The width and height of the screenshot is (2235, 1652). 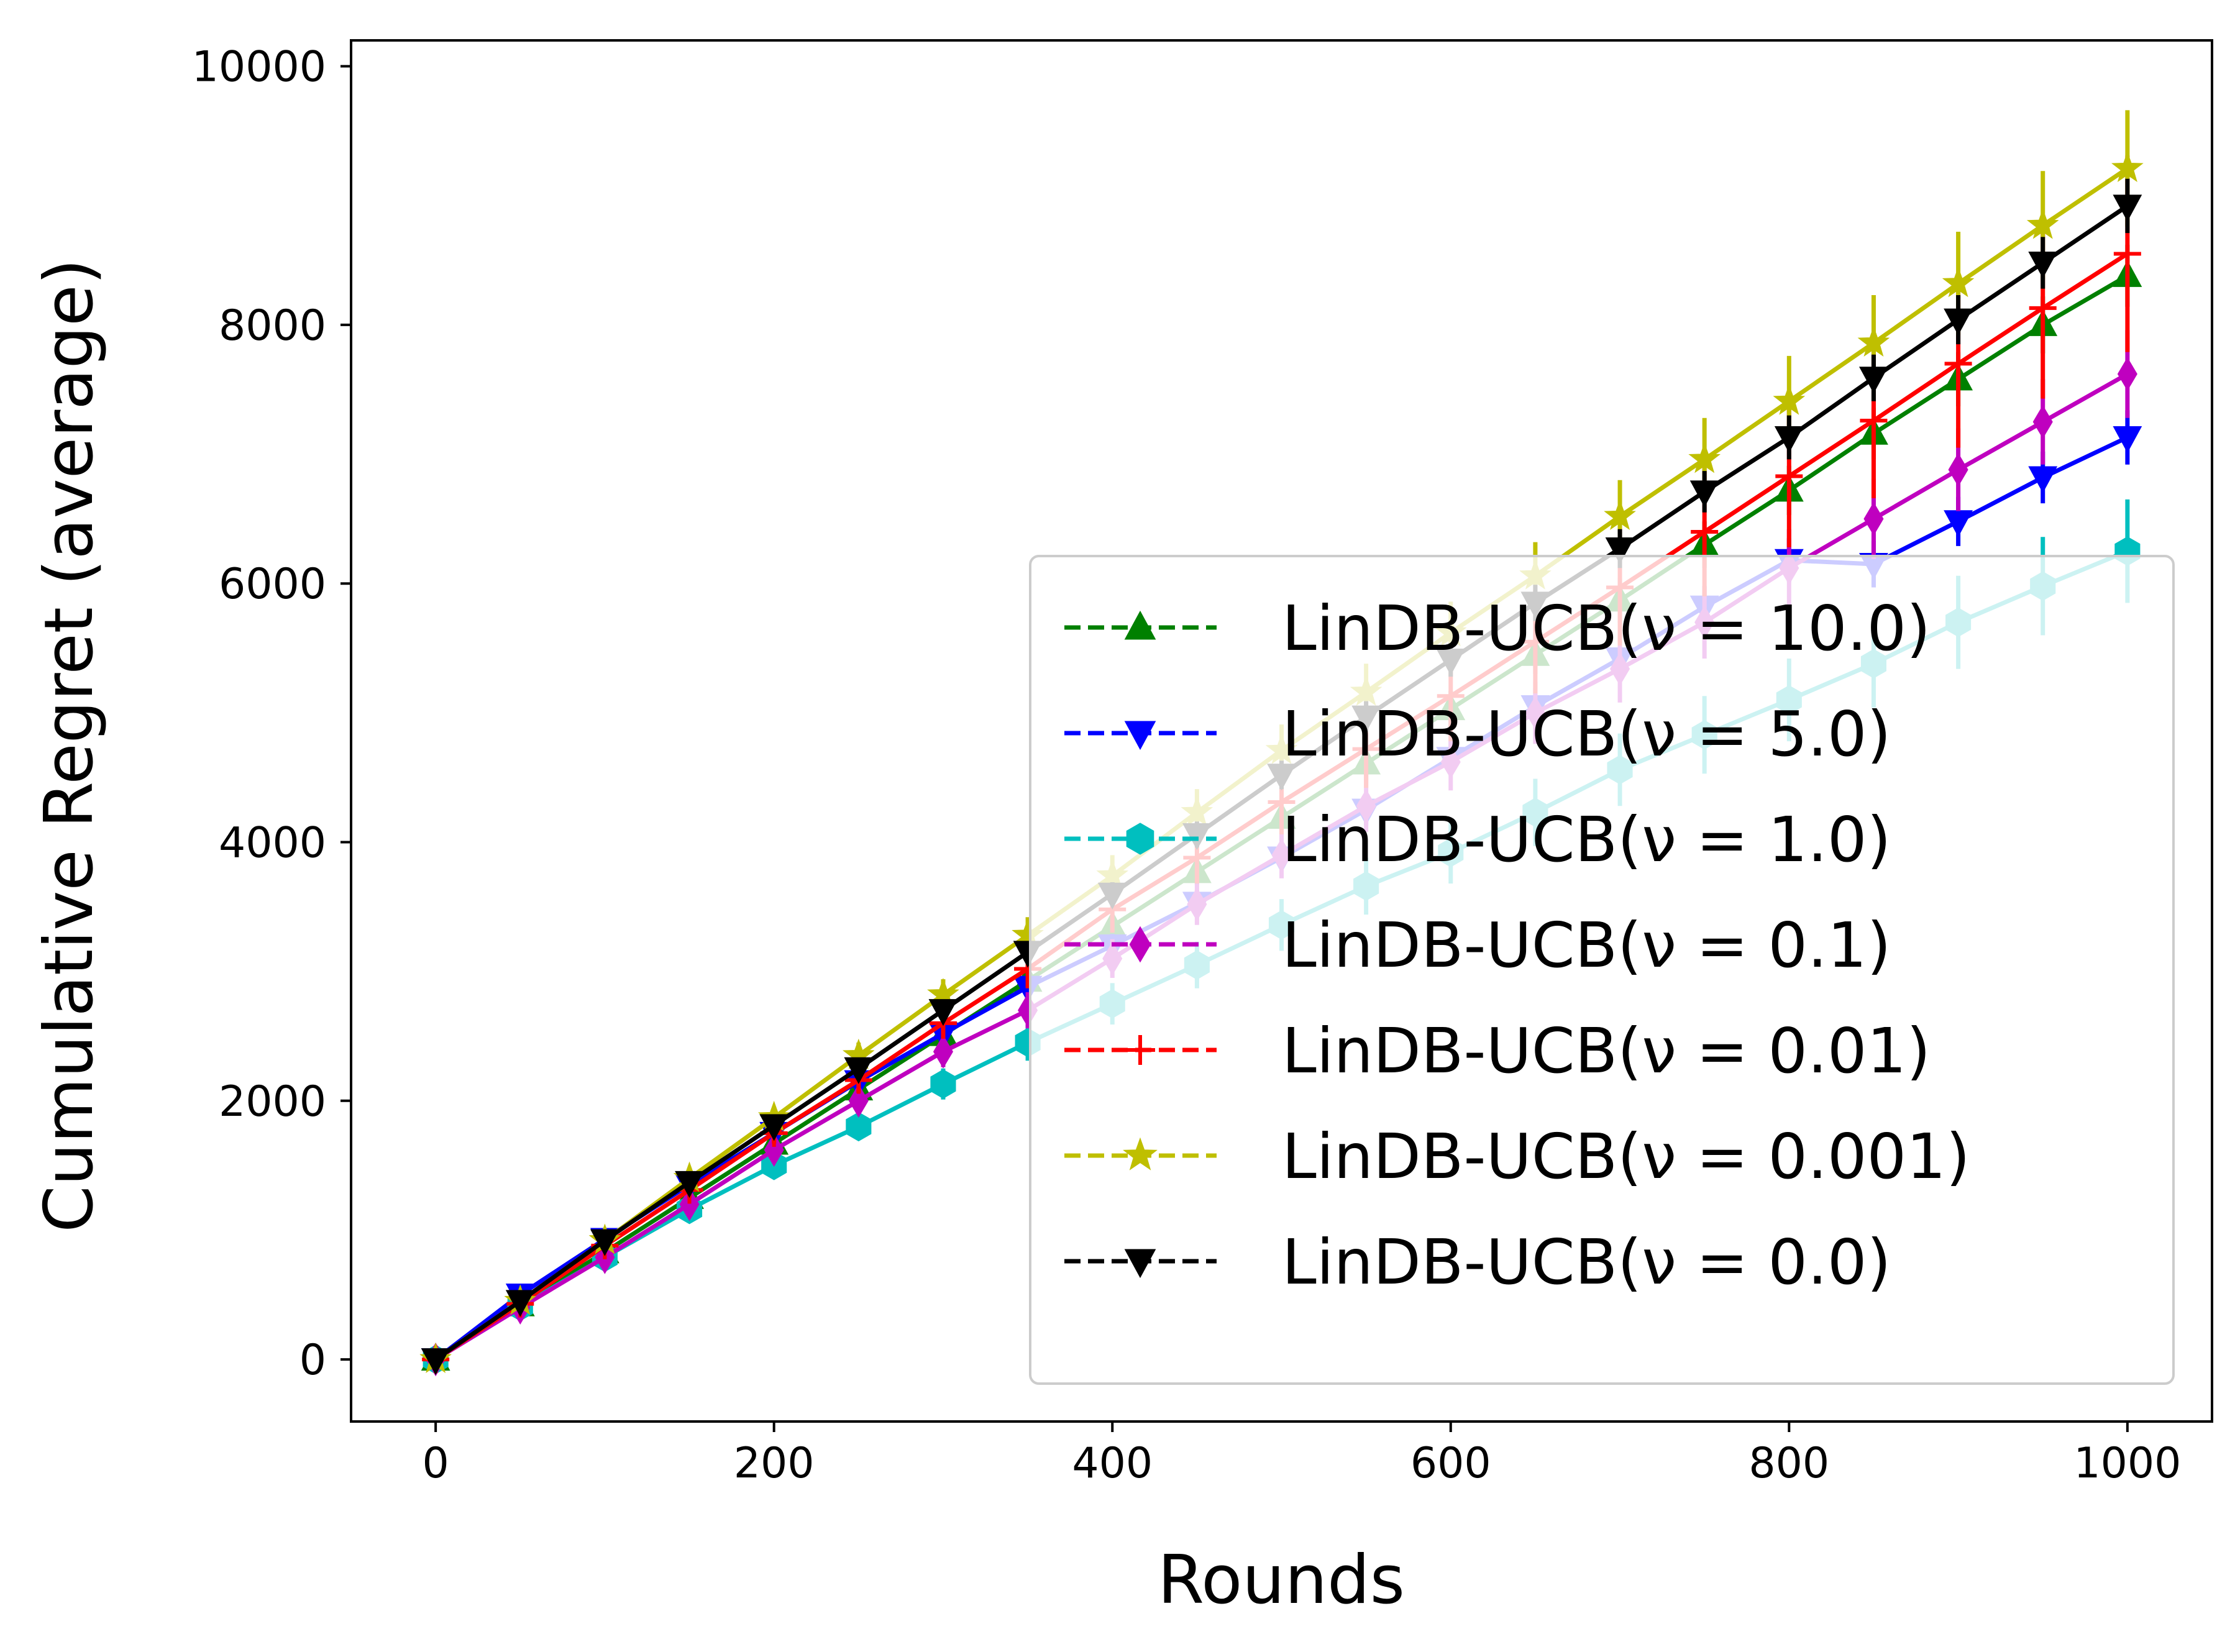 What do you see at coordinates (1112, 1464) in the screenshot?
I see `x-tick-label: 400` at bounding box center [1112, 1464].